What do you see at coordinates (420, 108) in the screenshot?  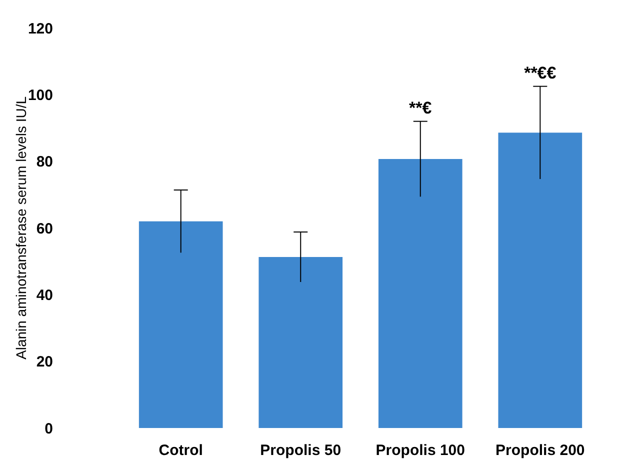 I see `annotation: **€` at bounding box center [420, 108].